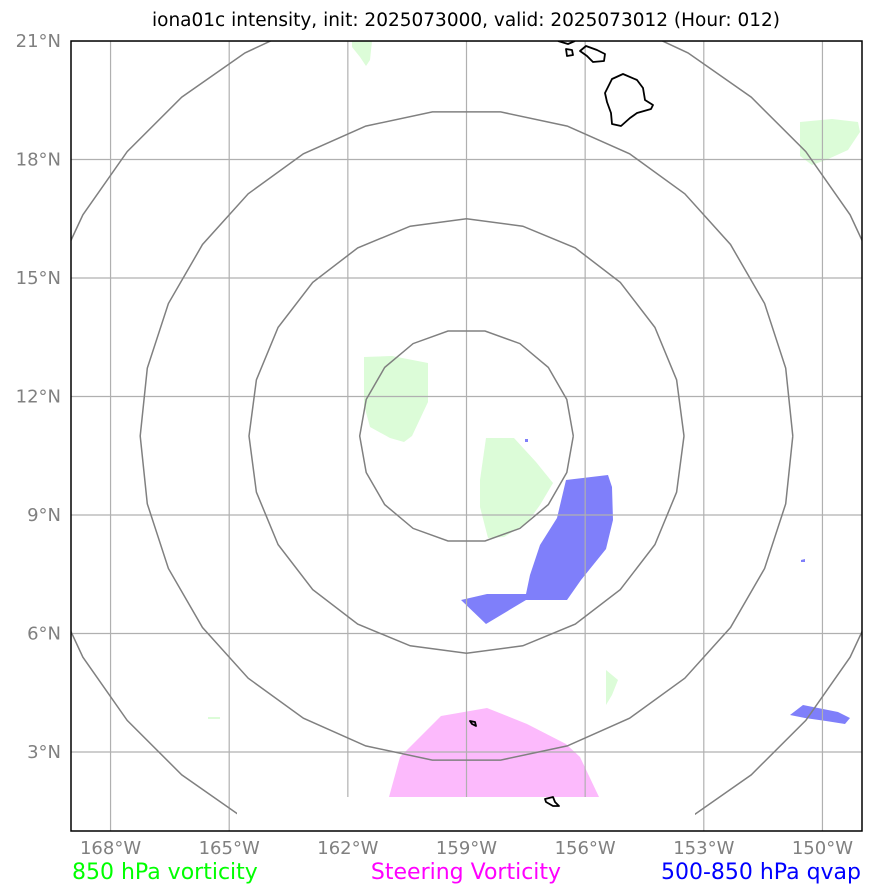  Describe the element at coordinates (165, 872) in the screenshot. I see `legend-850hpa-vorticity: 850 hPa vorticity` at that location.